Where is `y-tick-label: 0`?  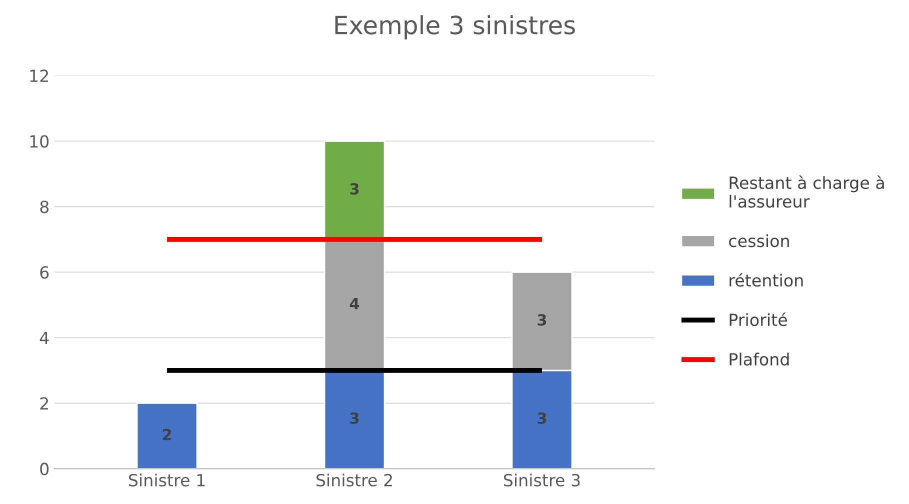 y-tick-label: 0 is located at coordinates (44, 469).